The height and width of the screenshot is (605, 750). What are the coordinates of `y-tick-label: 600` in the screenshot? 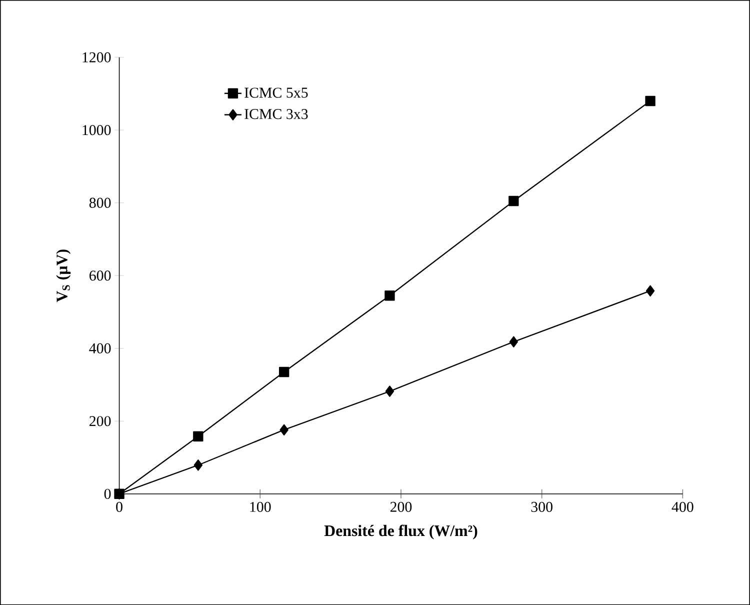 It's located at (100, 275).